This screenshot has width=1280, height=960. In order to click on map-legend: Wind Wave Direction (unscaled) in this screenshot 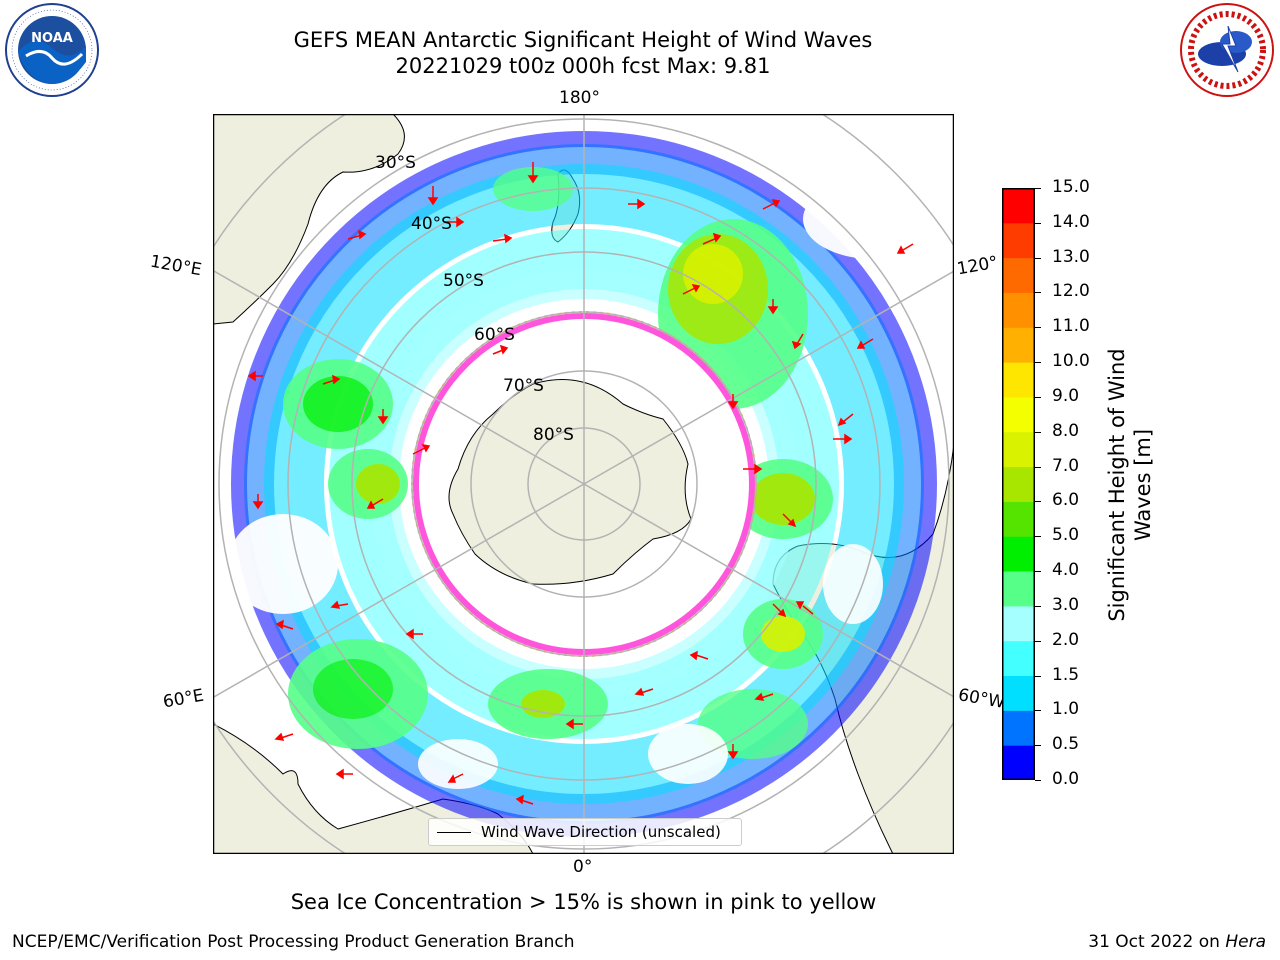, I will do `click(585, 832)`.